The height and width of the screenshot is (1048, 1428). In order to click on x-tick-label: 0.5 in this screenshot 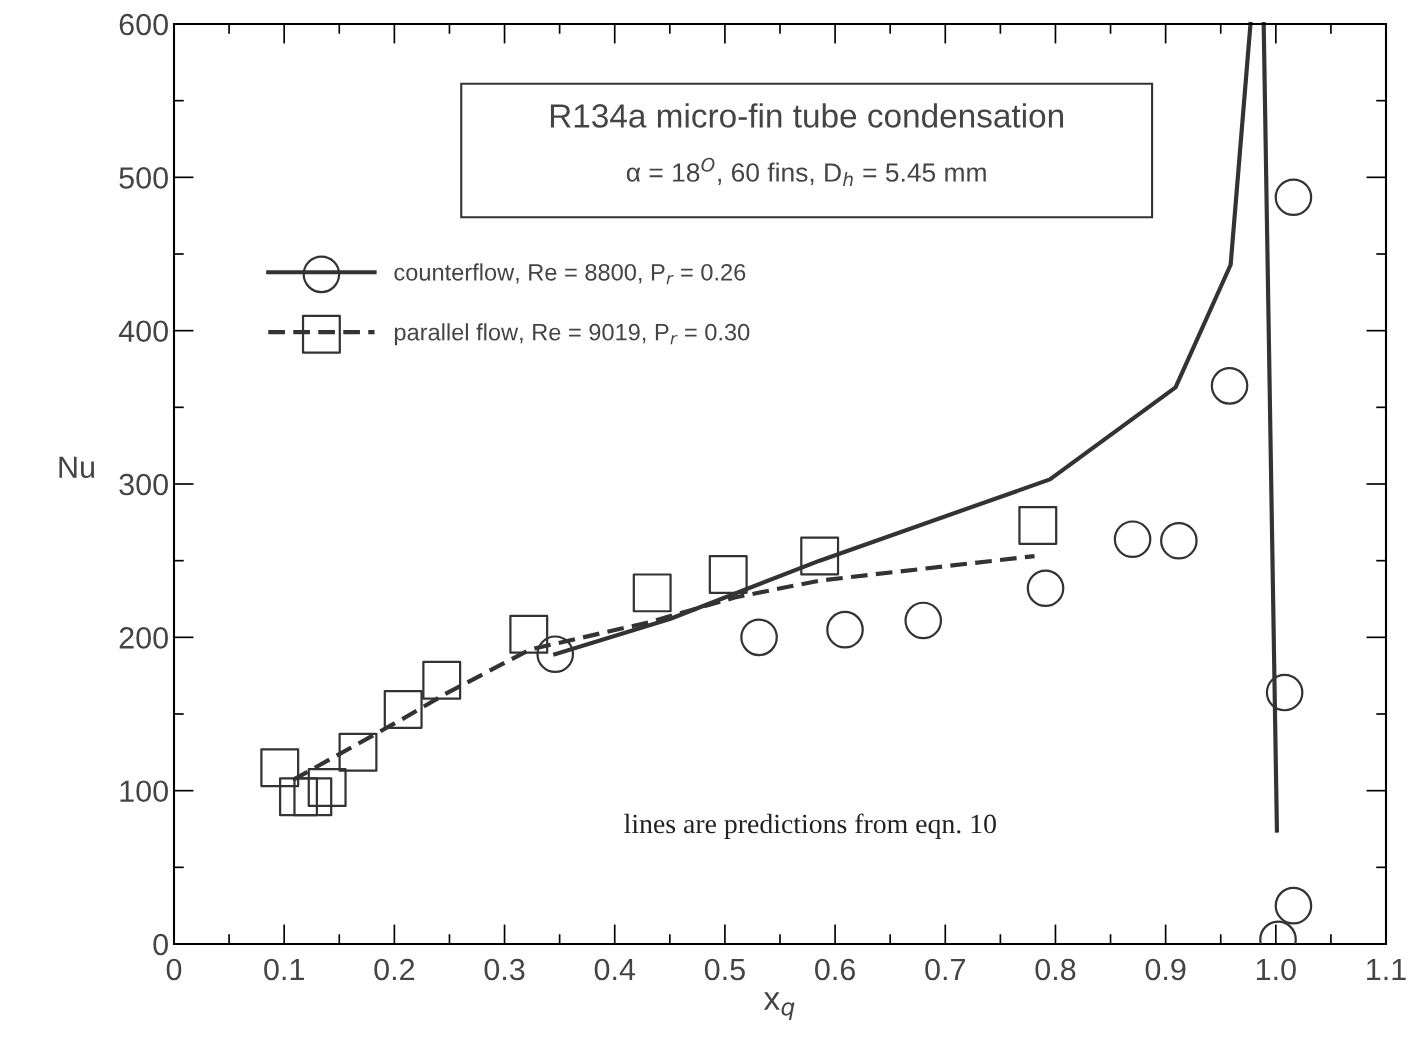, I will do `click(724, 969)`.